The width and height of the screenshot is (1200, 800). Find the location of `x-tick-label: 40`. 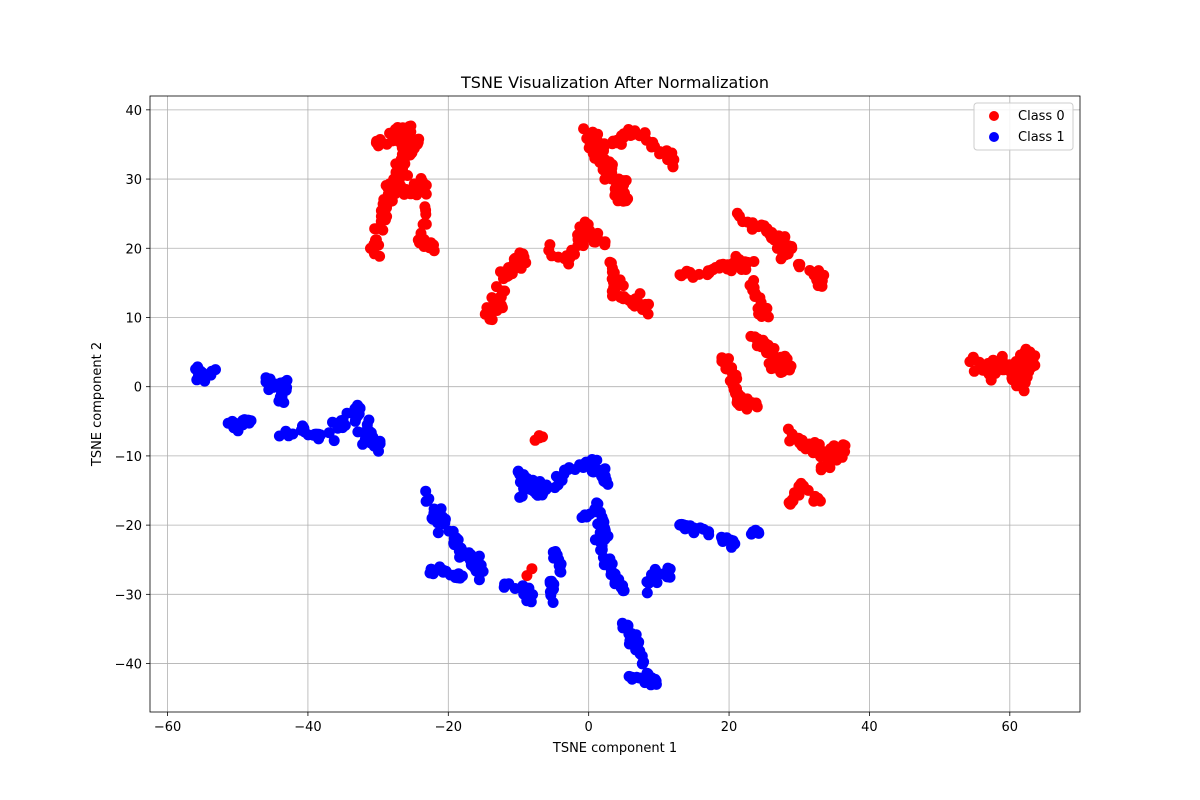

x-tick-label: 40 is located at coordinates (869, 727).